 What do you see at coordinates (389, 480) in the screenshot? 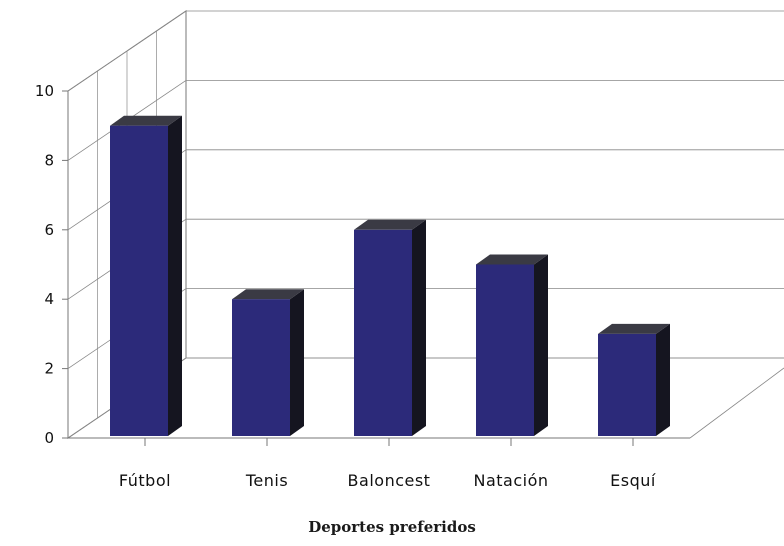
I see `x-tick-label: Baloncest` at bounding box center [389, 480].